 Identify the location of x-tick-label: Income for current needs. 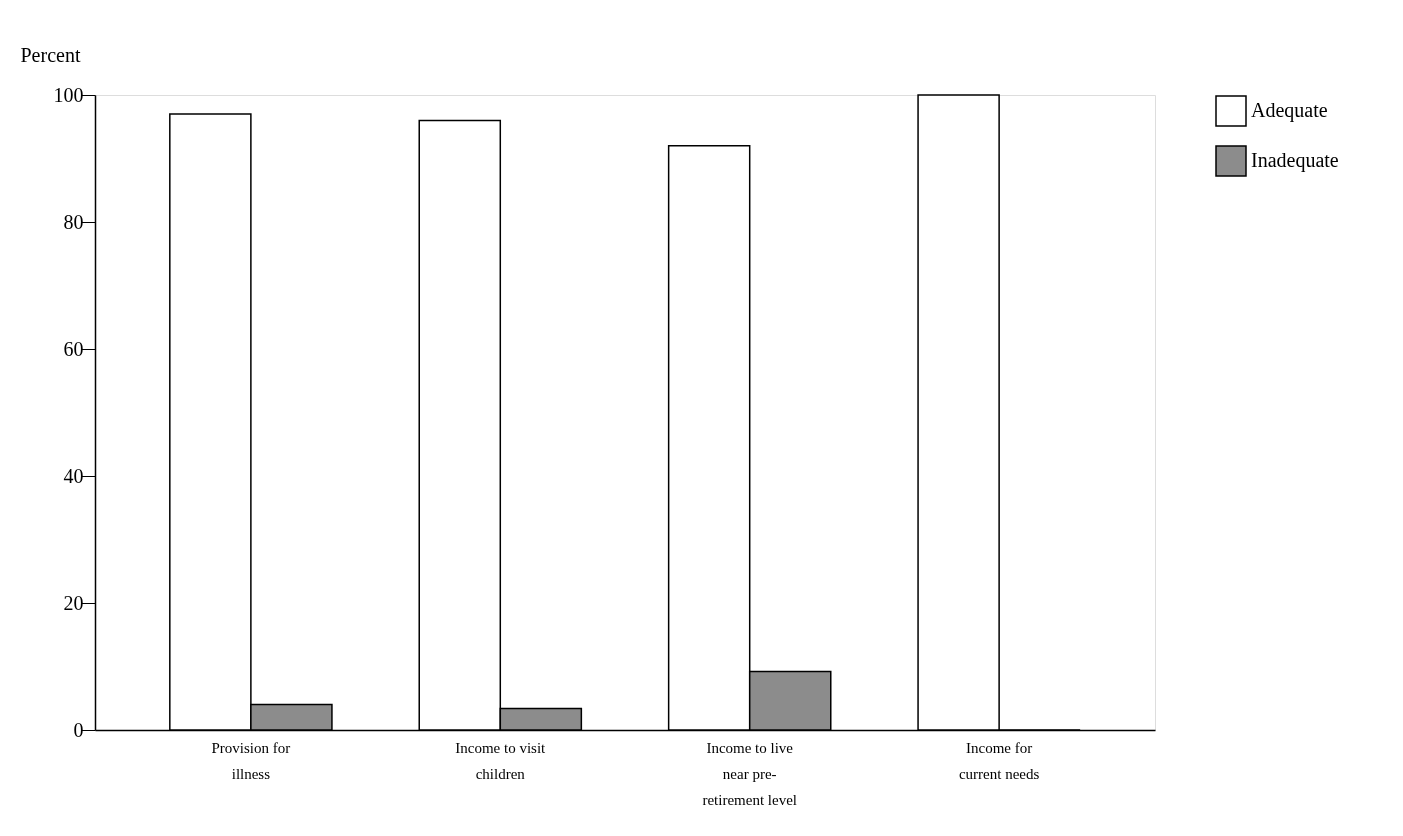
(999, 760).